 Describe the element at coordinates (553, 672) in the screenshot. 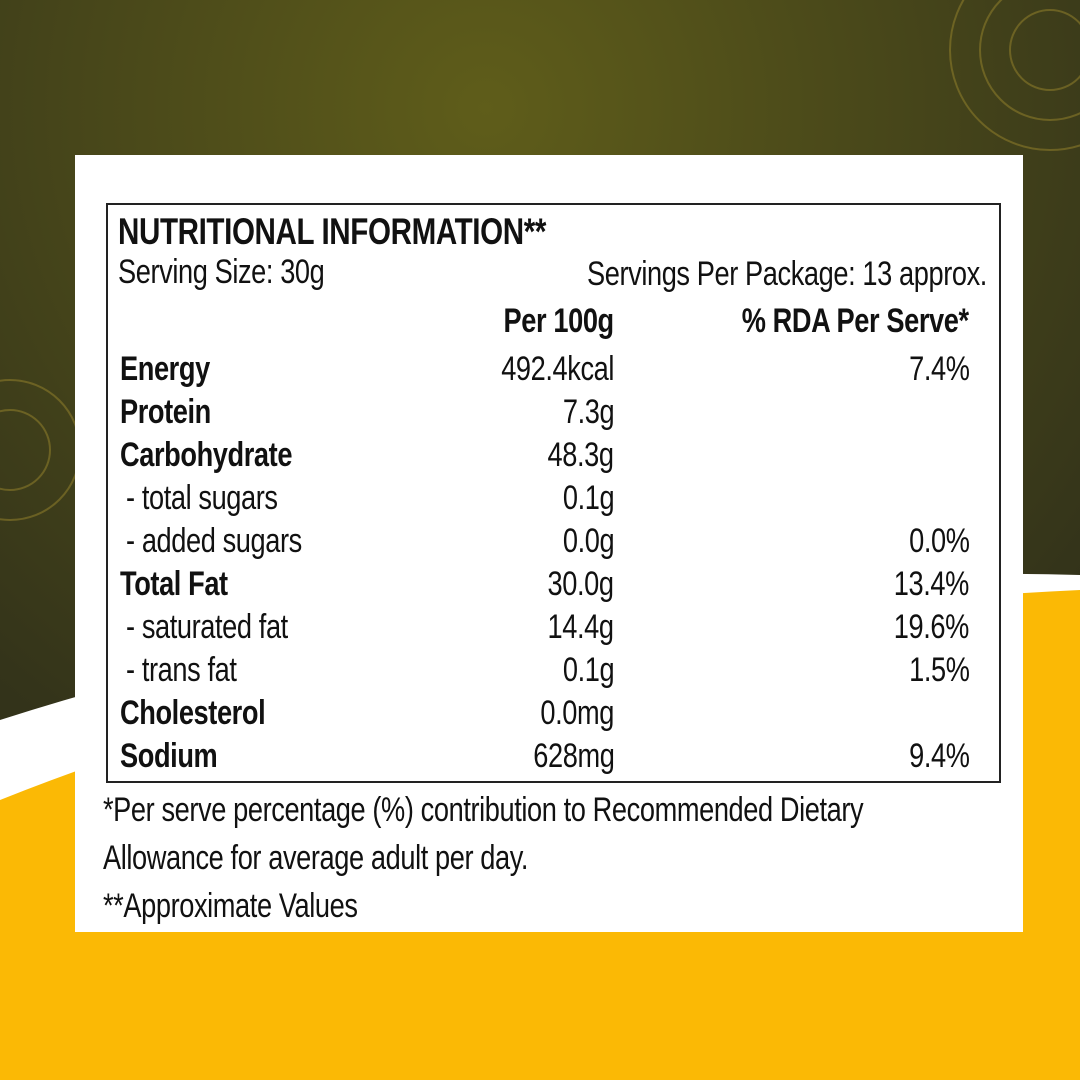

I see `table-row: - trans fat 0.1g 1.5%` at that location.